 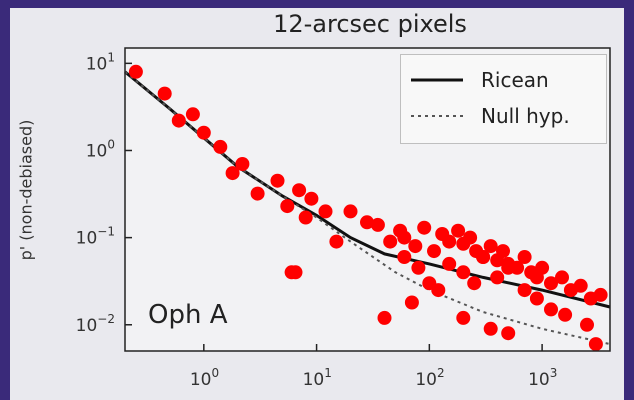 What do you see at coordinates (525, 116) in the screenshot?
I see `legend-label-null: Null hyp.` at bounding box center [525, 116].